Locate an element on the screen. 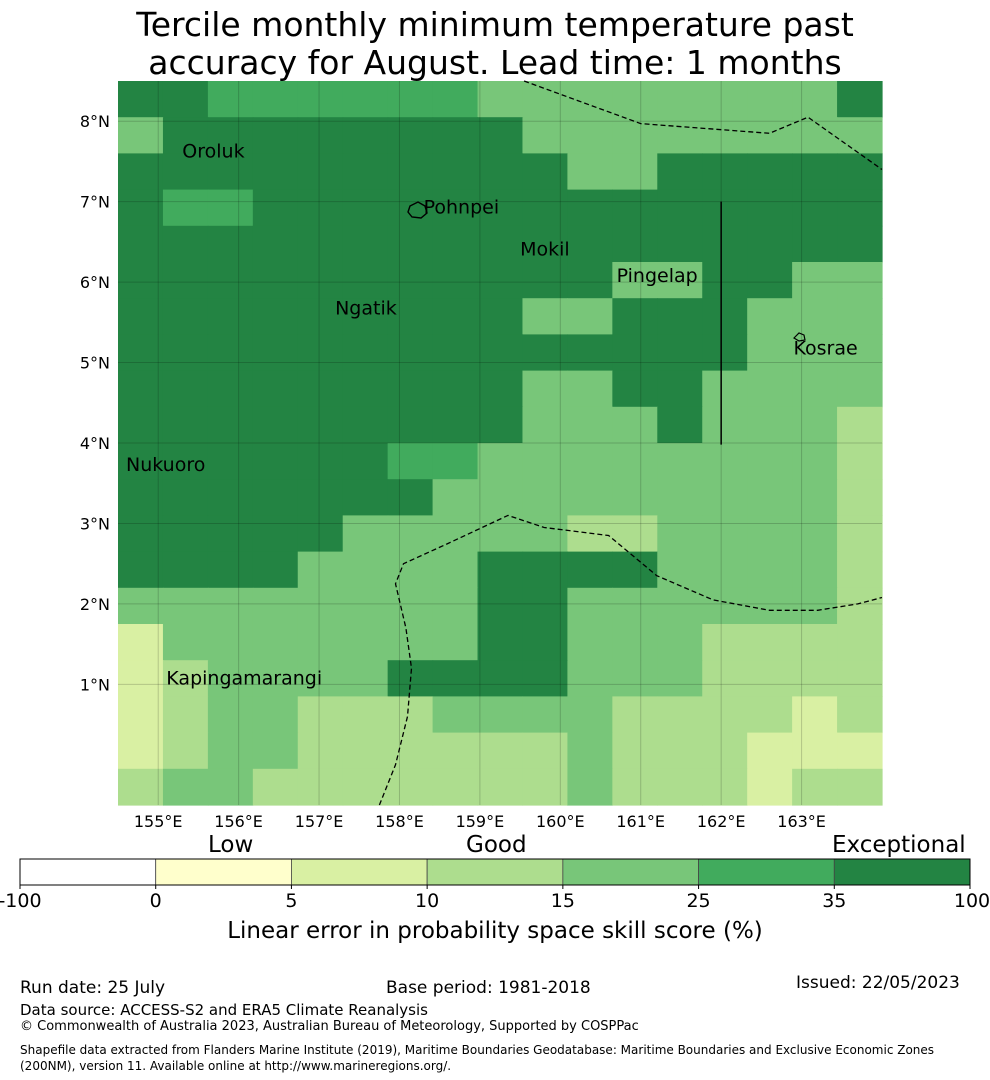 This screenshot has height=1080, width=990. lon-tick-label: 157°E is located at coordinates (319, 821).